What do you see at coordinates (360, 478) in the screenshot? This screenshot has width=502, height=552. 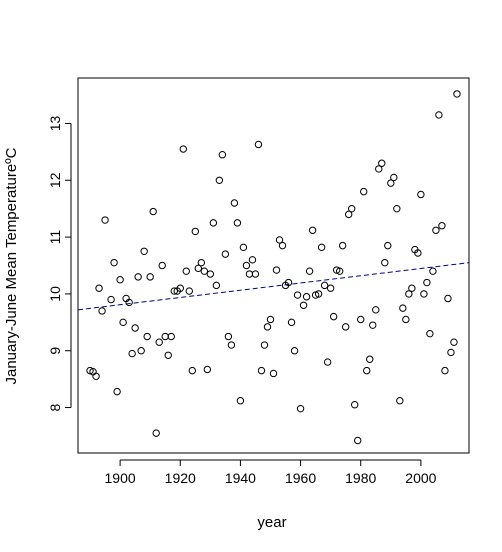 I see `x-tick-label: 1980` at bounding box center [360, 478].